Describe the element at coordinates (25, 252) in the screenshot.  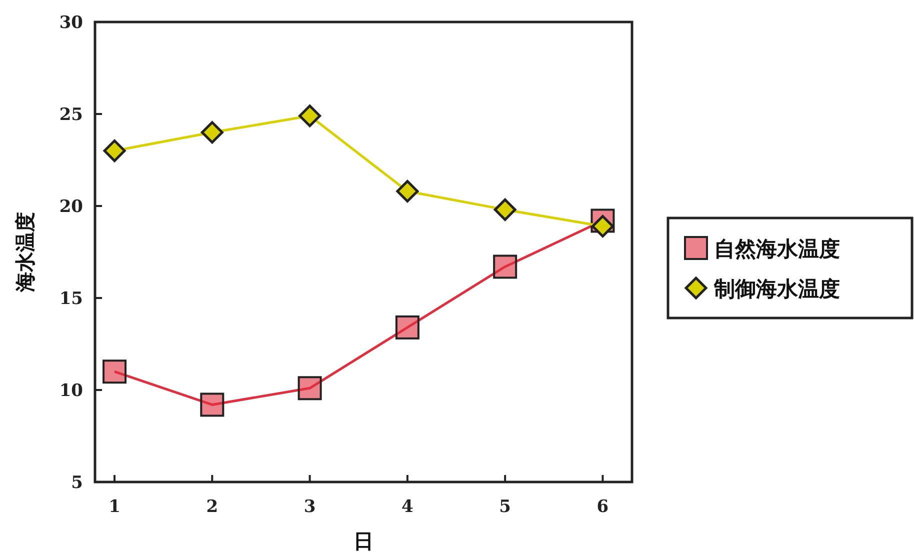
I see `y-axis-title: 海水温度` at that location.